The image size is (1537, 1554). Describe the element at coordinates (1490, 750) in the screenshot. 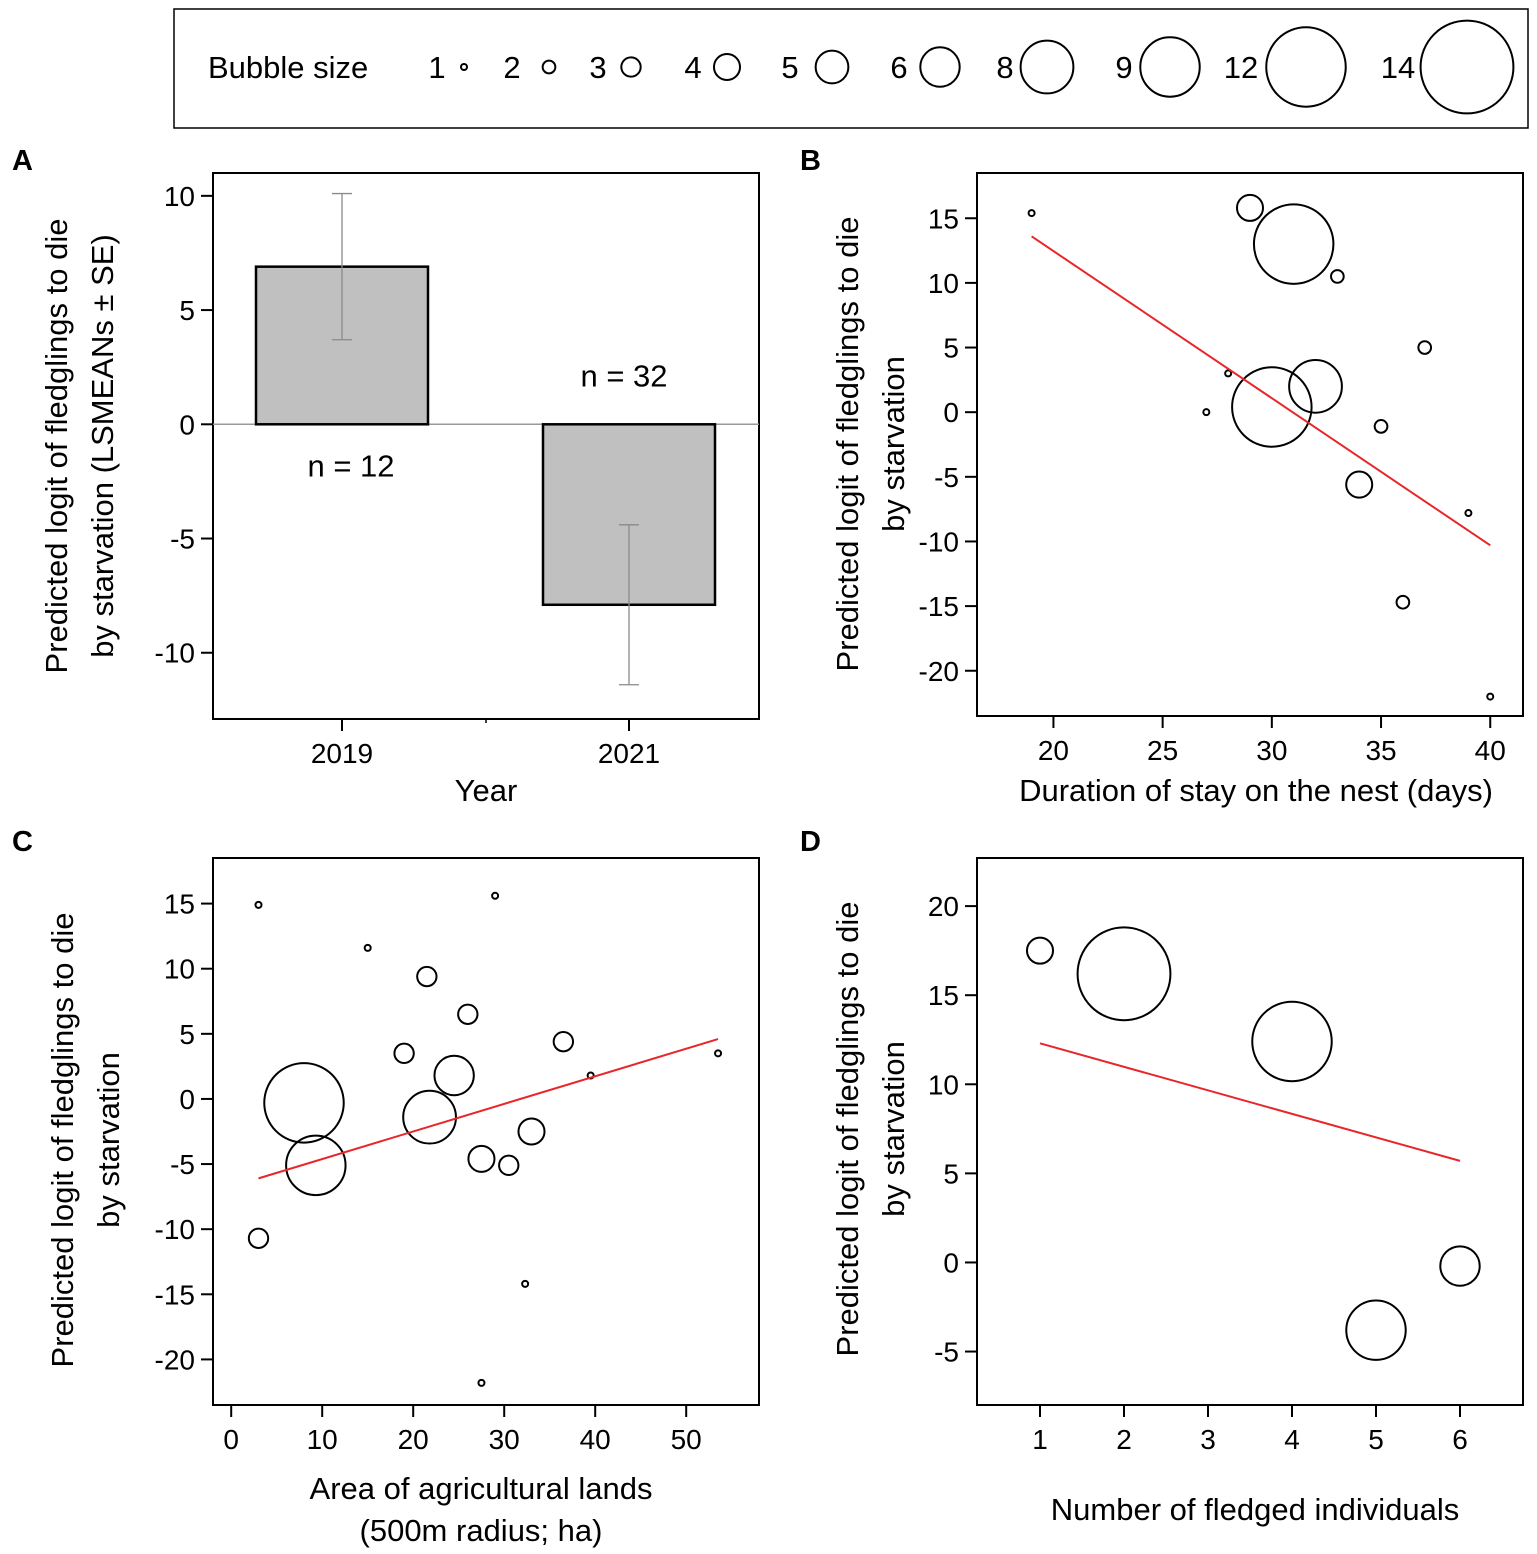

I see `x-tick-label: 40` at that location.